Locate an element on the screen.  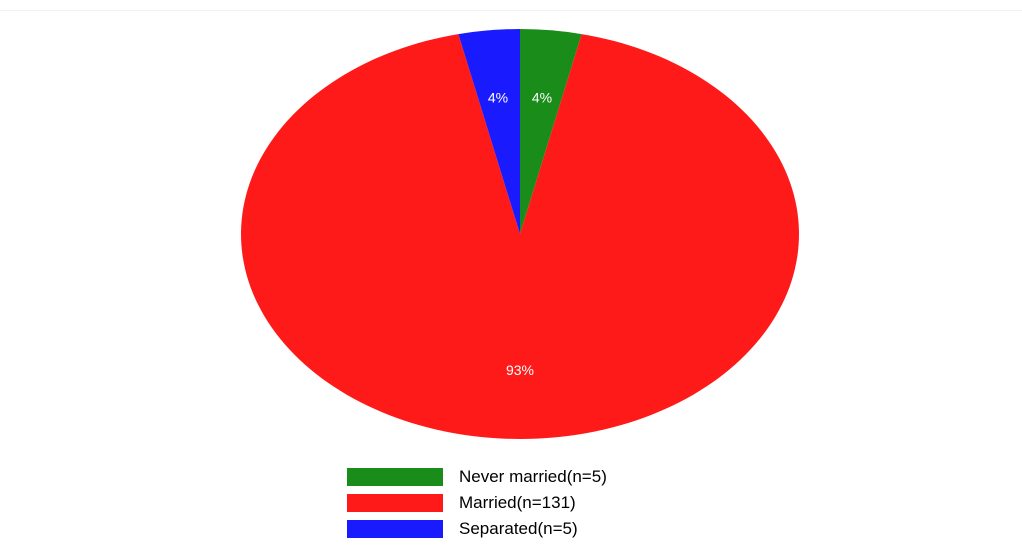
legend-item-separated: Separated(n=5) is located at coordinates (477, 529).